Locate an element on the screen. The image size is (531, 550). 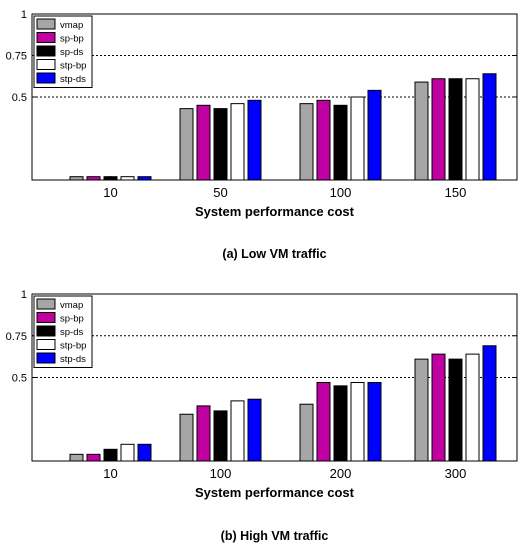
x-tick-label: 50 is located at coordinates (220, 192).